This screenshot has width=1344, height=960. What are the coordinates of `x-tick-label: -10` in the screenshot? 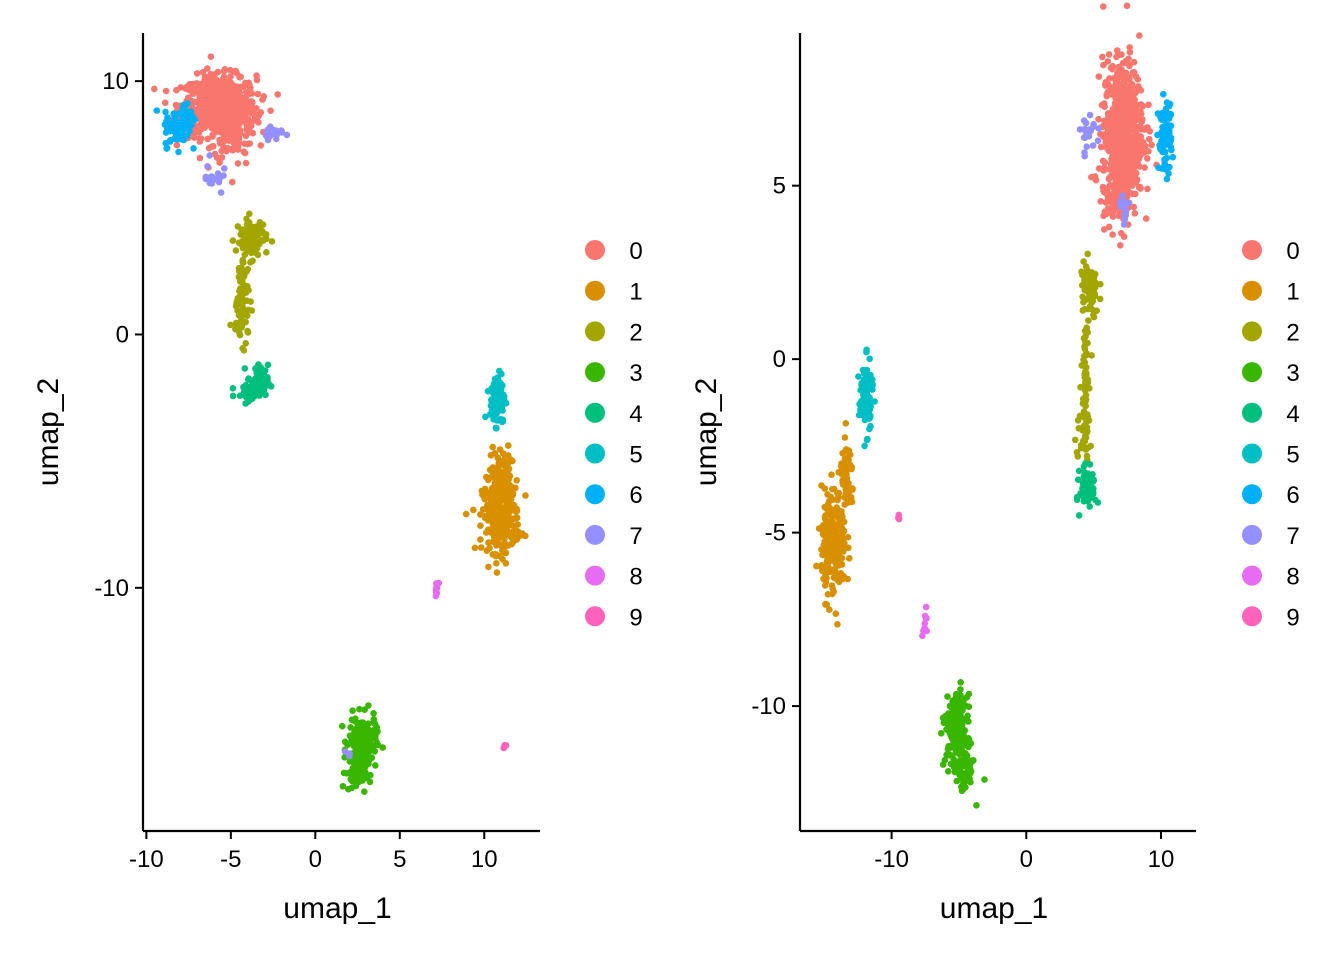 It's located at (146, 859).